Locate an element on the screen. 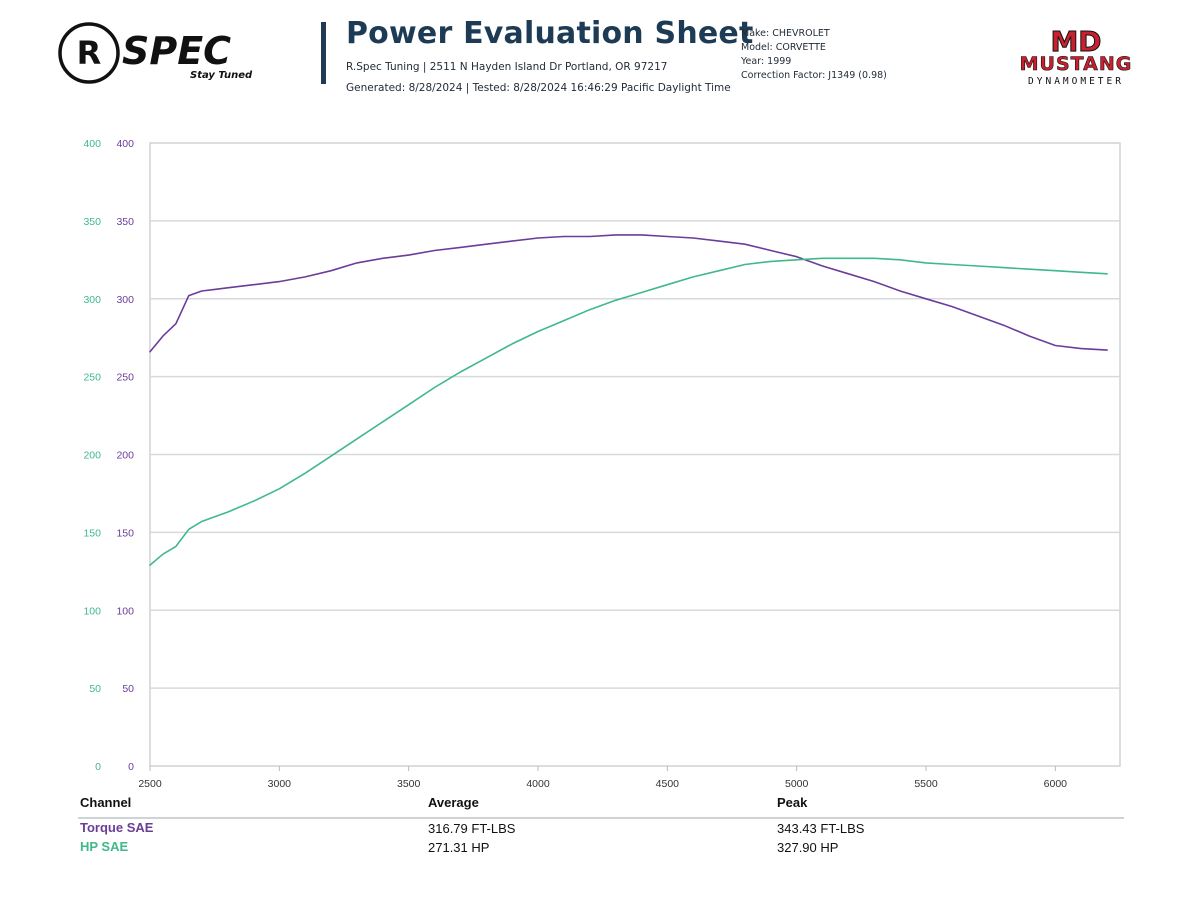 This screenshot has height=905, width=1200. x-tick-label: 6000 is located at coordinates (1056, 784).